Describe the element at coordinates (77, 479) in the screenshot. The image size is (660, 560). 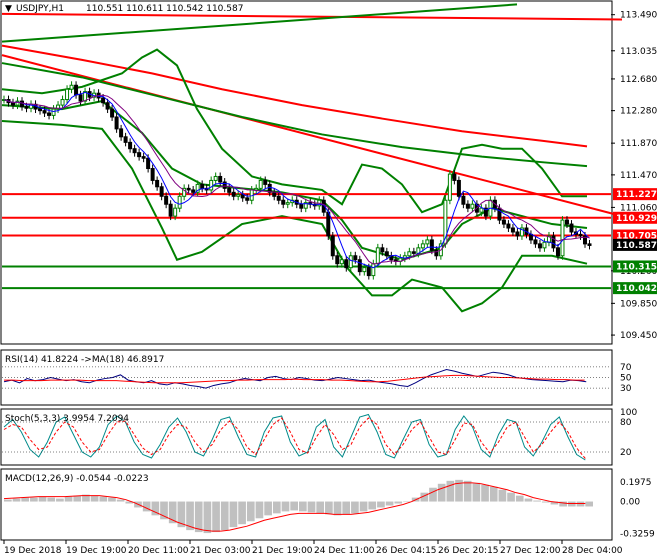
I see `macd-label: MACD(12,26,9) -0.0544 -0.0223` at that location.